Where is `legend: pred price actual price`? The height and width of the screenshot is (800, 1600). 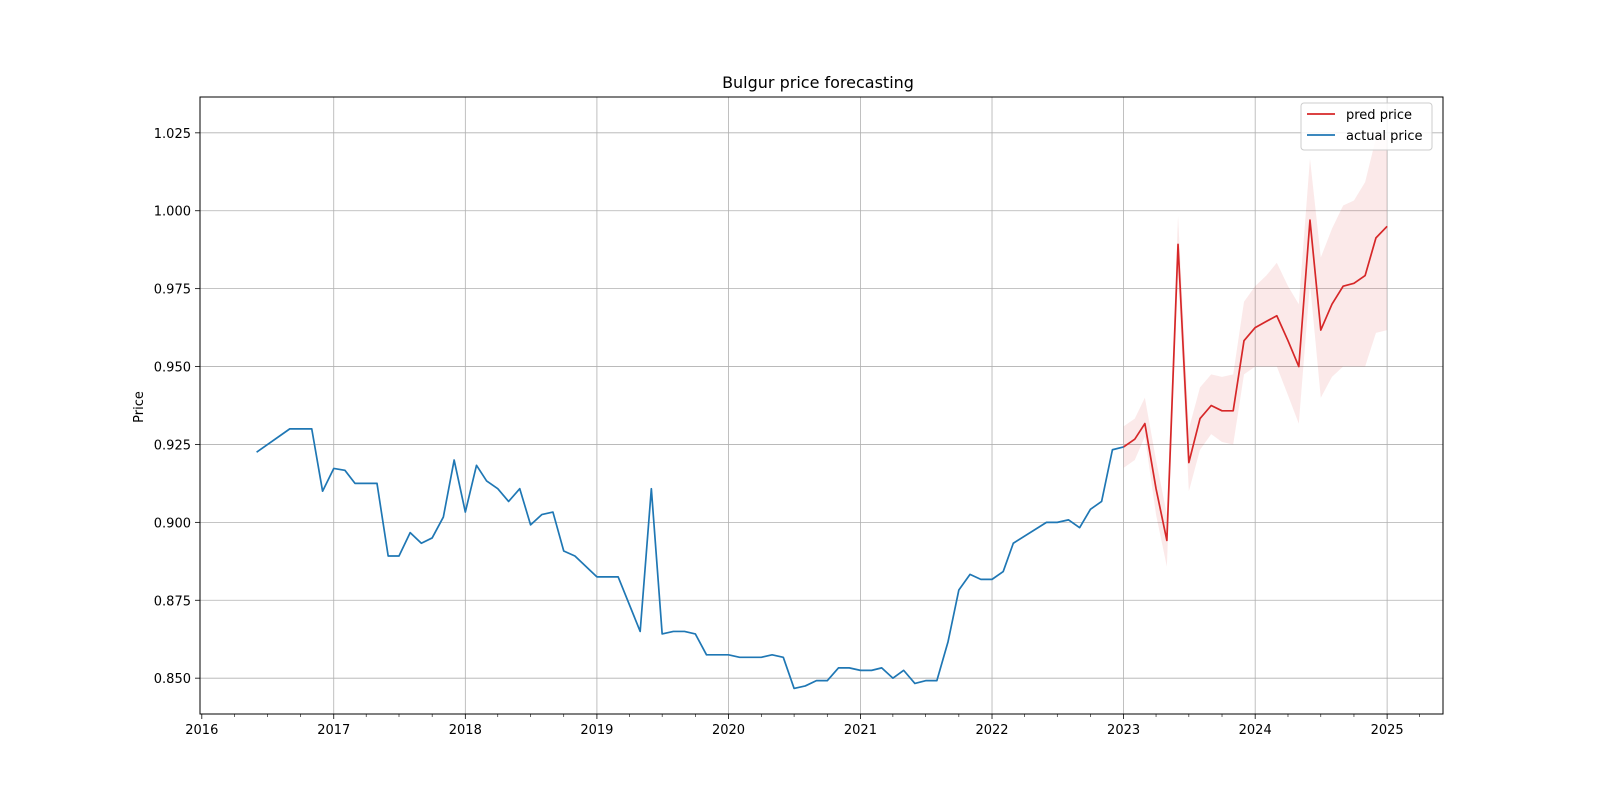 legend: pred price actual price is located at coordinates (1366, 126).